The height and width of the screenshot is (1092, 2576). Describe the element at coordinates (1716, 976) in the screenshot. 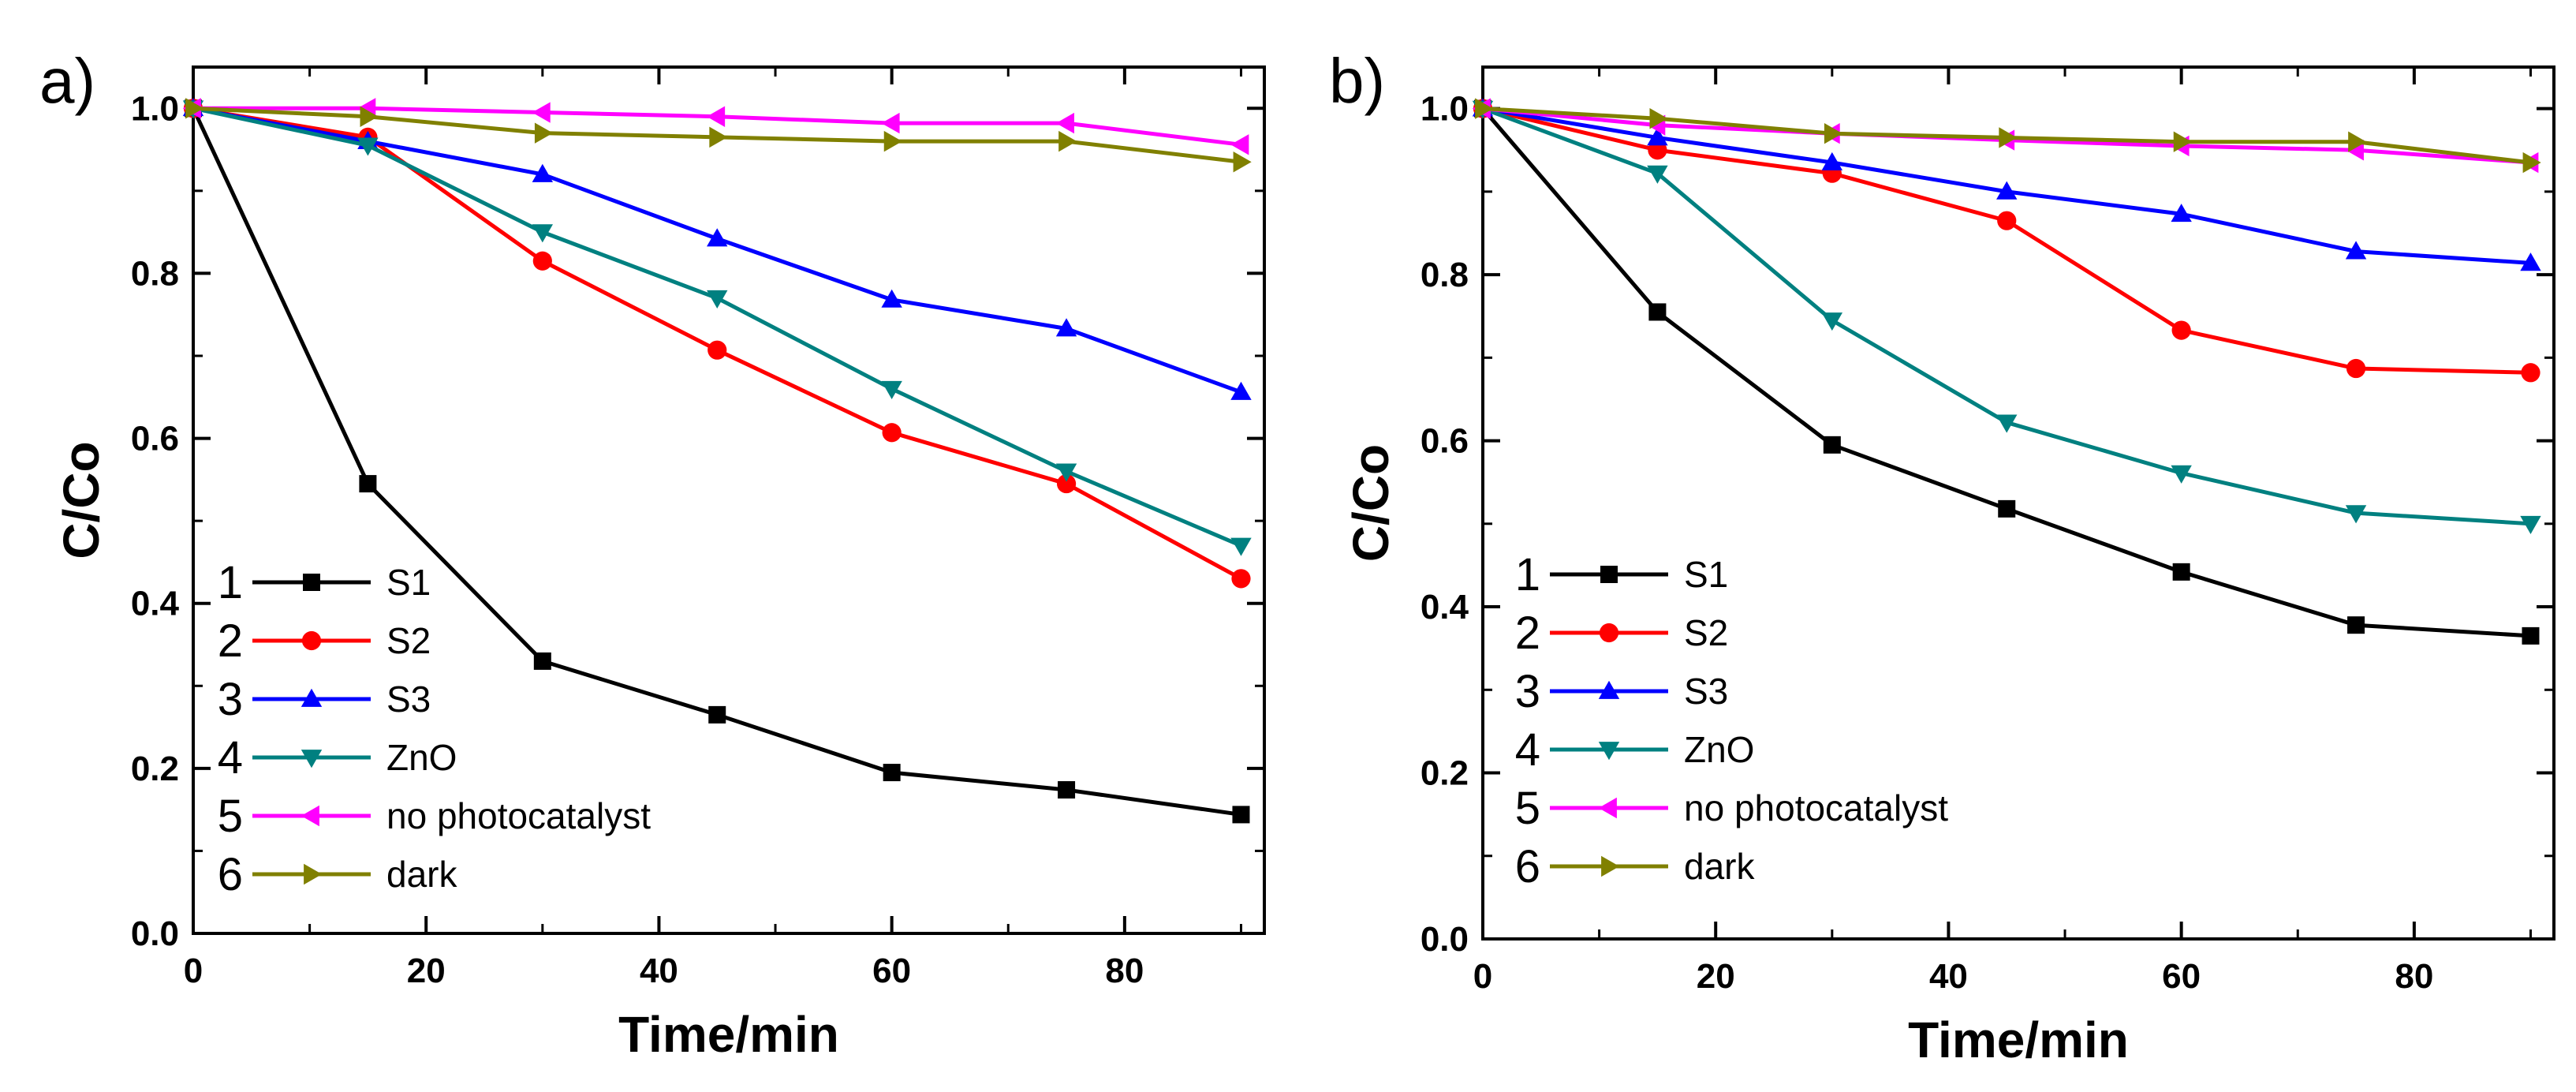

I see `x-tick-label: 20` at that location.